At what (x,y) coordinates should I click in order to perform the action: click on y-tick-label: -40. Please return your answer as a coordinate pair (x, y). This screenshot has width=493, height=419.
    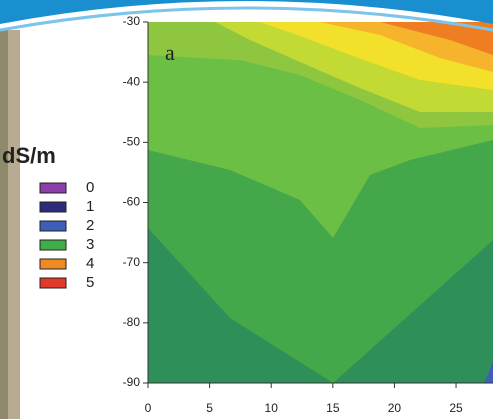
    Looking at the image, I should click on (132, 81).